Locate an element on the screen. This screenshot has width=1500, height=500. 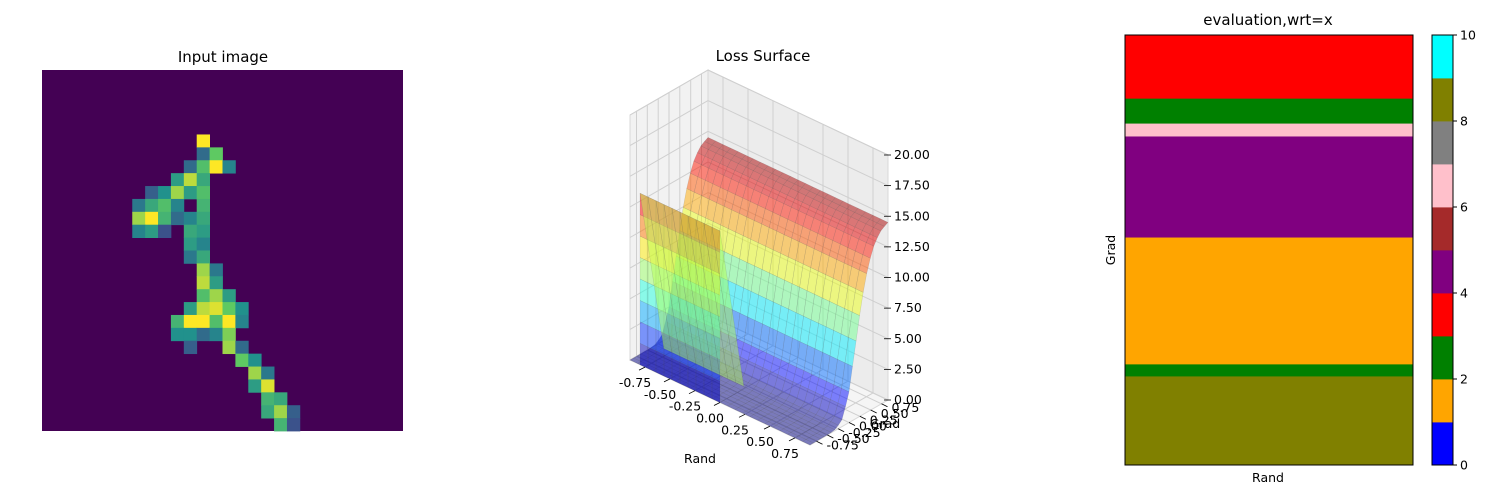
evaluation-title: evaluation,wrt=x is located at coordinates (1268, 20).